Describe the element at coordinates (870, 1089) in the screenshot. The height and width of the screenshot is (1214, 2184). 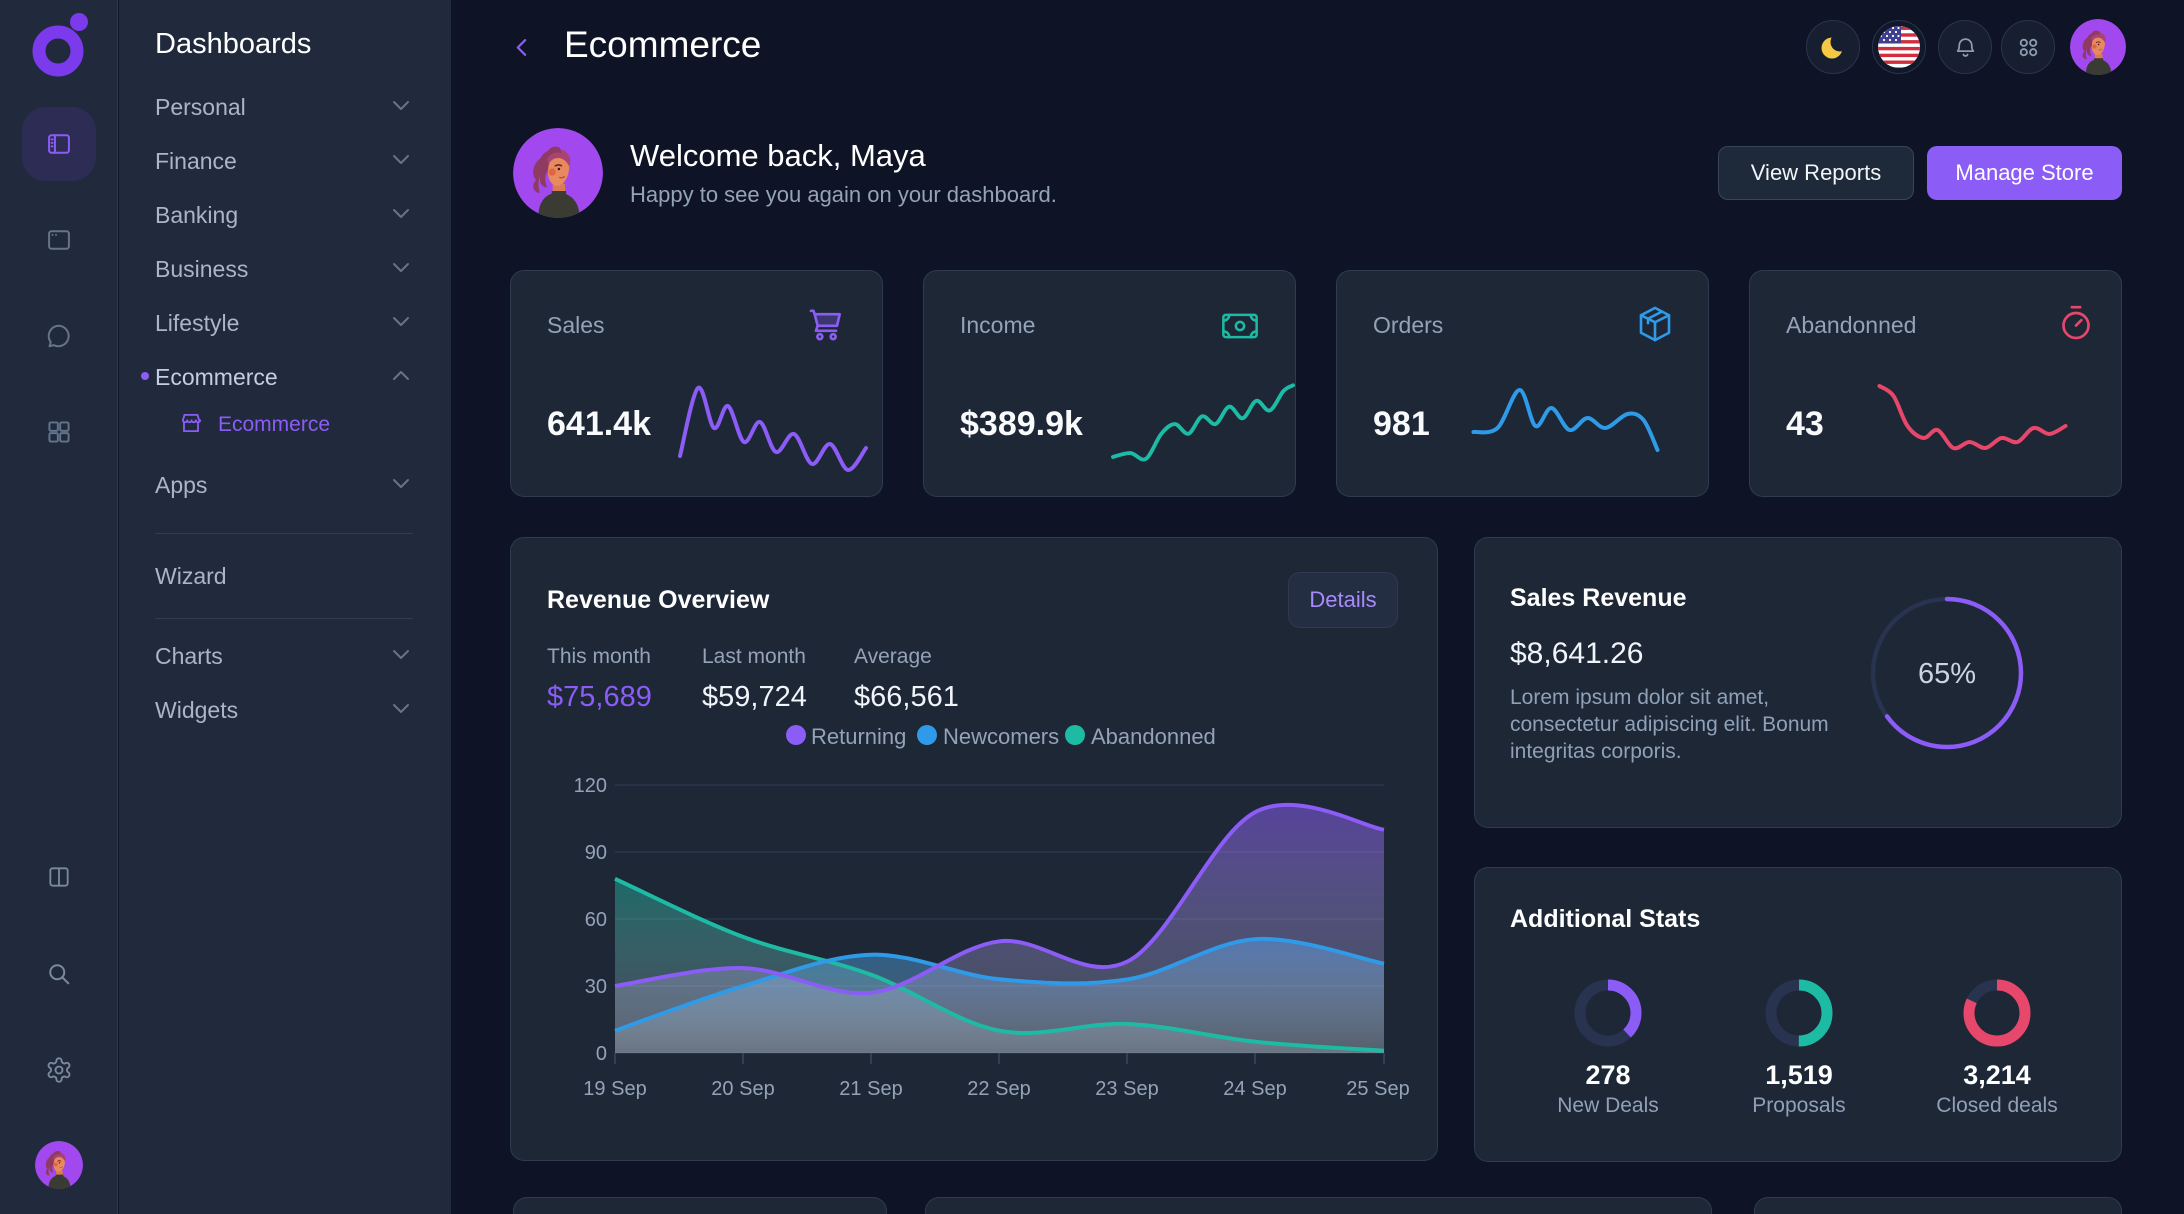
I see `svg-text: 21 Sep` at that location.